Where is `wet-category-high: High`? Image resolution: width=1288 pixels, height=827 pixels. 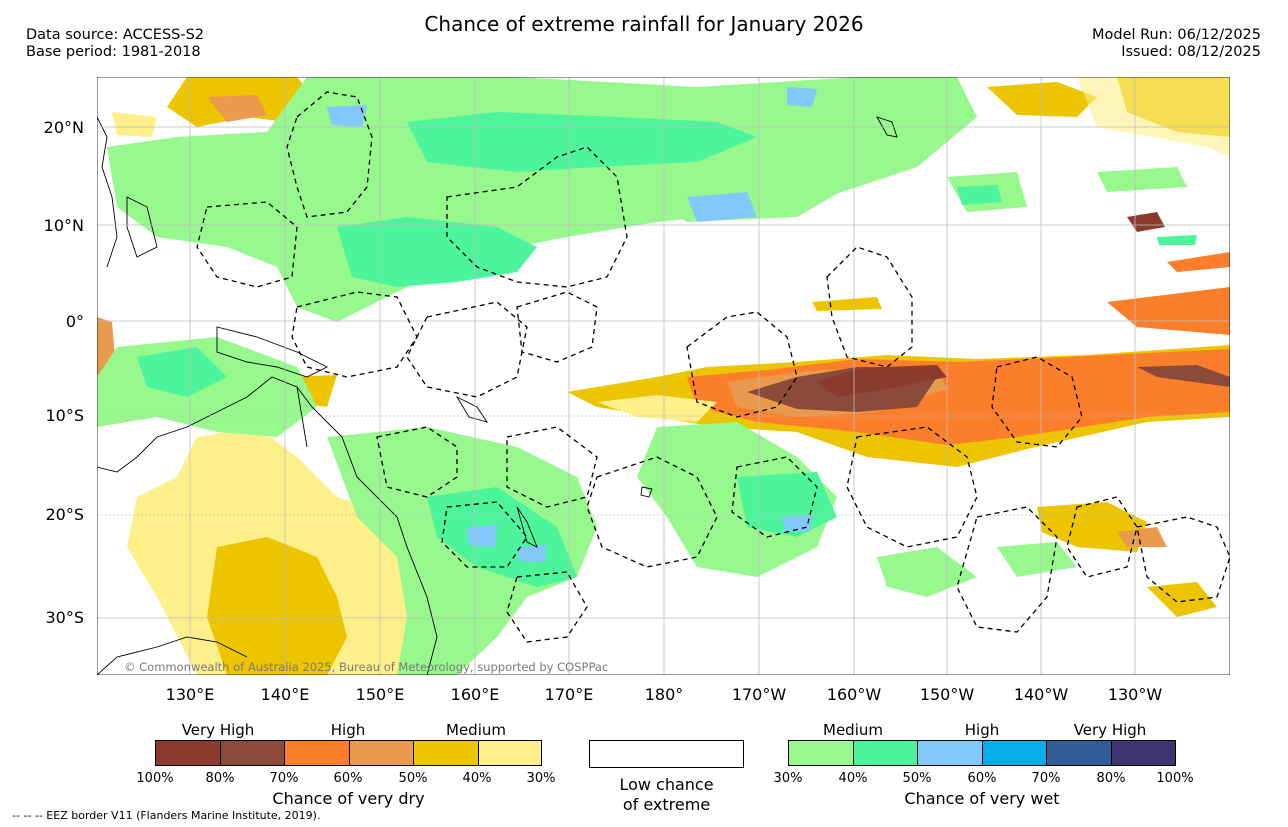
wet-category-high: High is located at coordinates (982, 730).